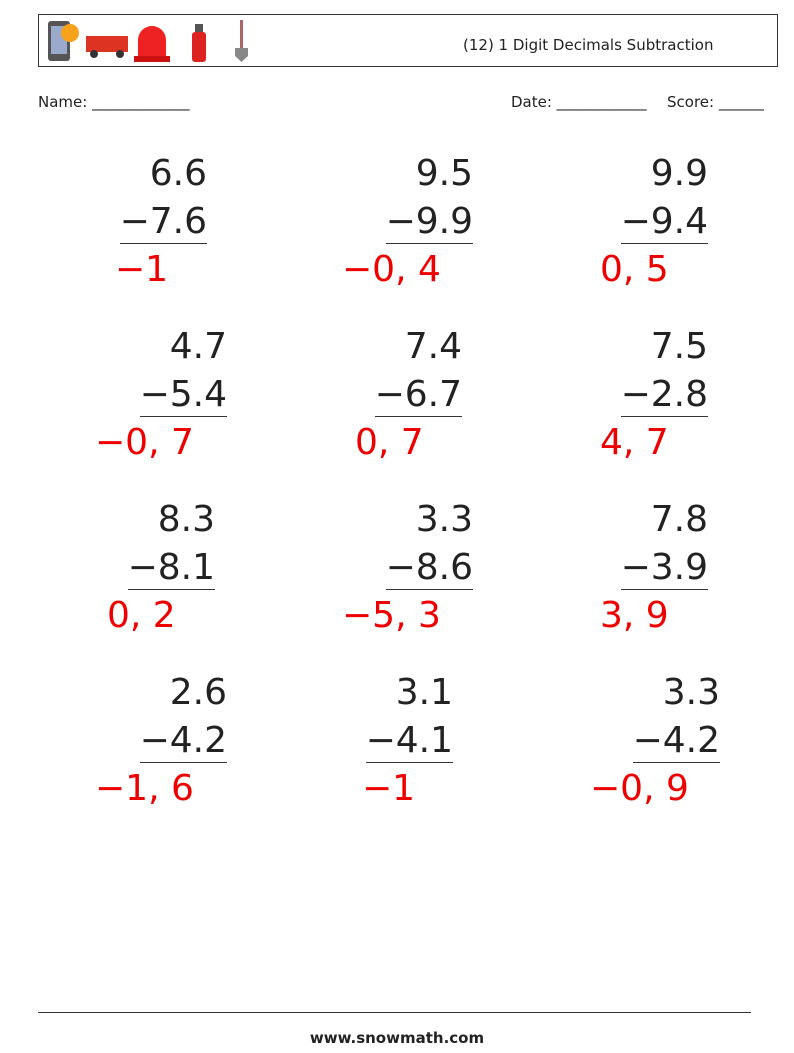  Describe the element at coordinates (394, 1012) in the screenshot. I see `footer-rule` at that location.